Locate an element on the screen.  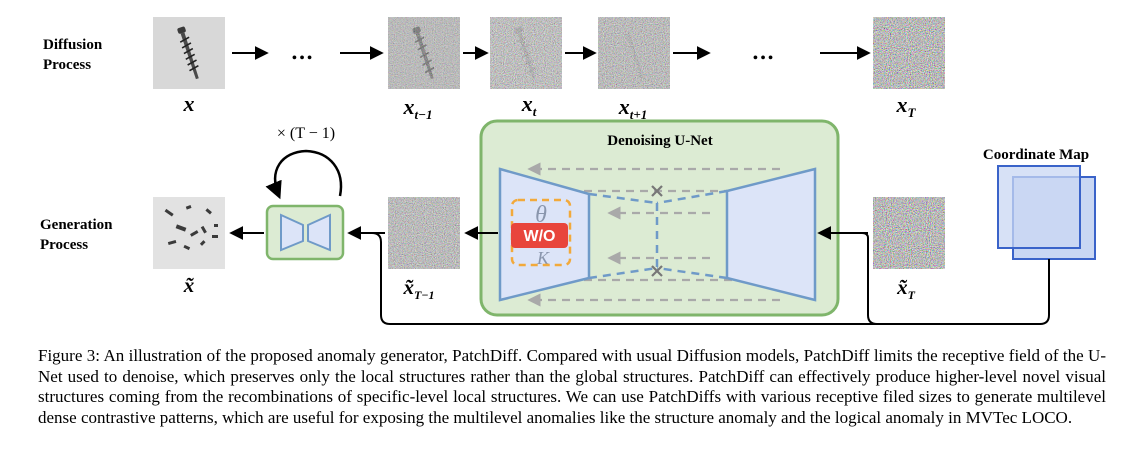
label-x-tilde-T: x̃T is located at coordinates (906, 288).